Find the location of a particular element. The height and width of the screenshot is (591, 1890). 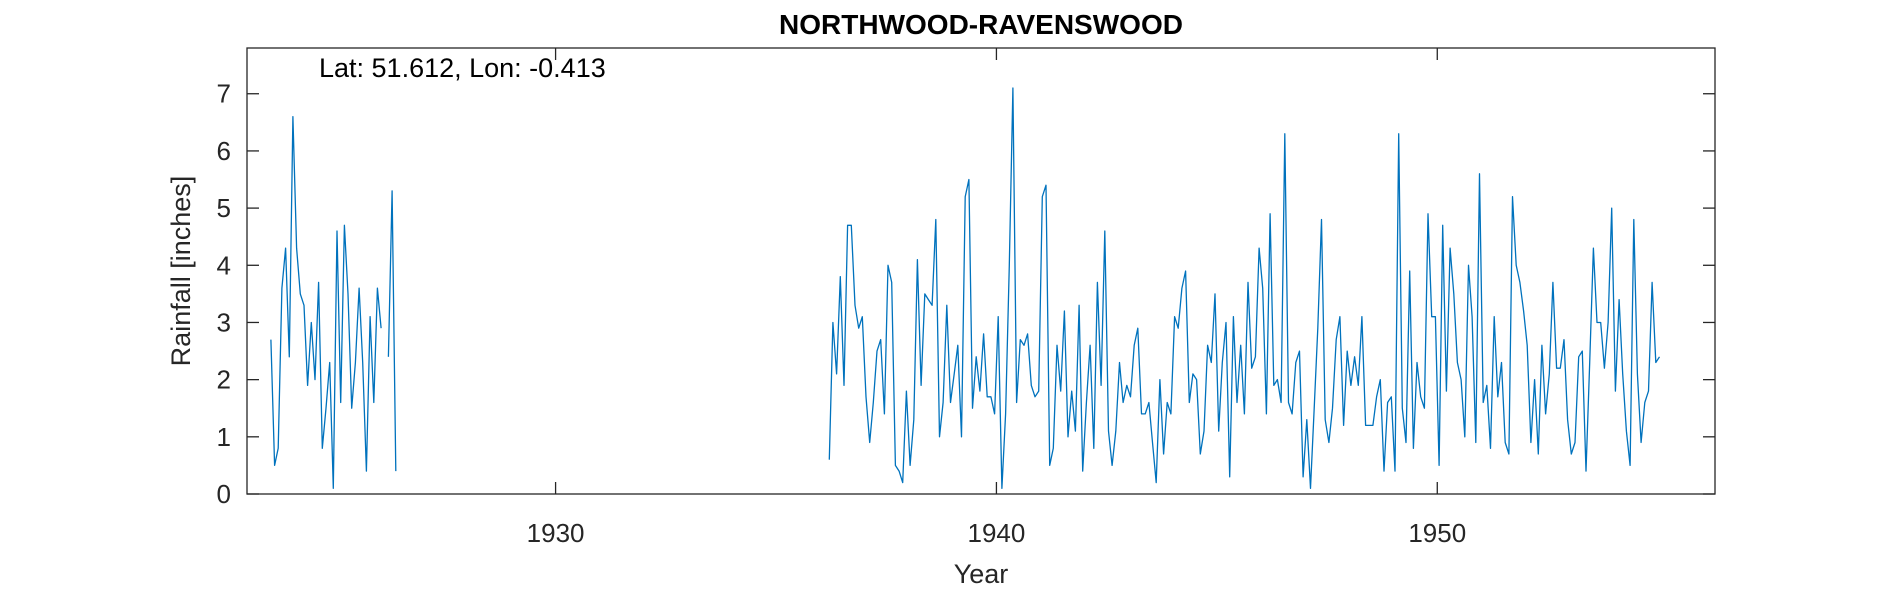

x-axis-label: Year is located at coordinates (981, 574).